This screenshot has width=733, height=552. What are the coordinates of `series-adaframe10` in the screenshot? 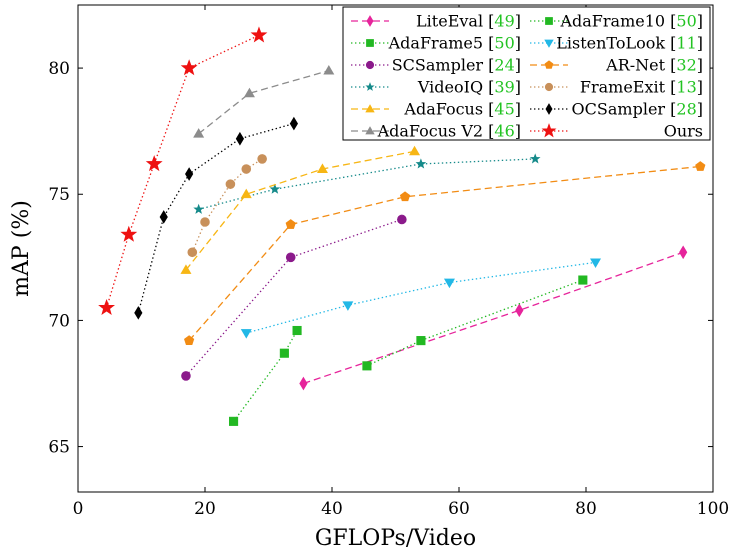 It's located at (475, 323).